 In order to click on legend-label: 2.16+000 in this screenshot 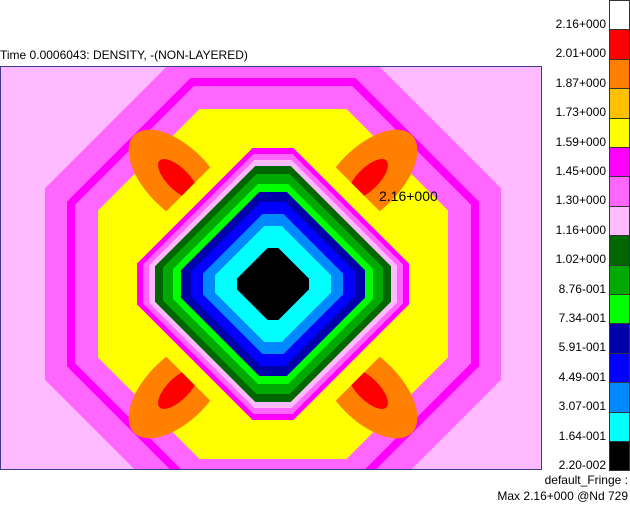, I will do `click(580, 24)`.